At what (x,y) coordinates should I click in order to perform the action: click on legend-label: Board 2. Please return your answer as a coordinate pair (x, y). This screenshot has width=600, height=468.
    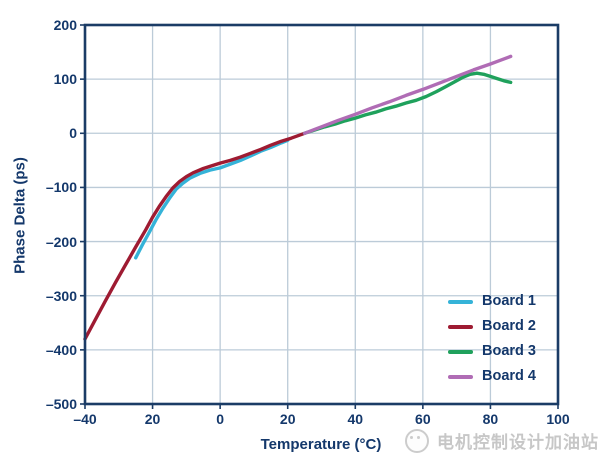
    Looking at the image, I should click on (509, 326).